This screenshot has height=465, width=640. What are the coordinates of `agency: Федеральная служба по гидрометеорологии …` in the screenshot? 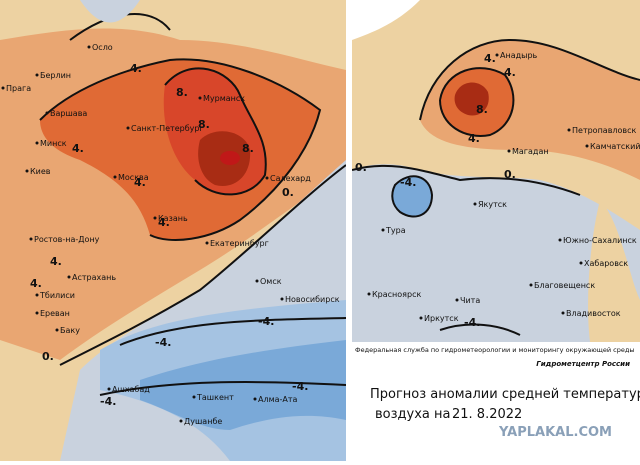 It's located at (495, 350).